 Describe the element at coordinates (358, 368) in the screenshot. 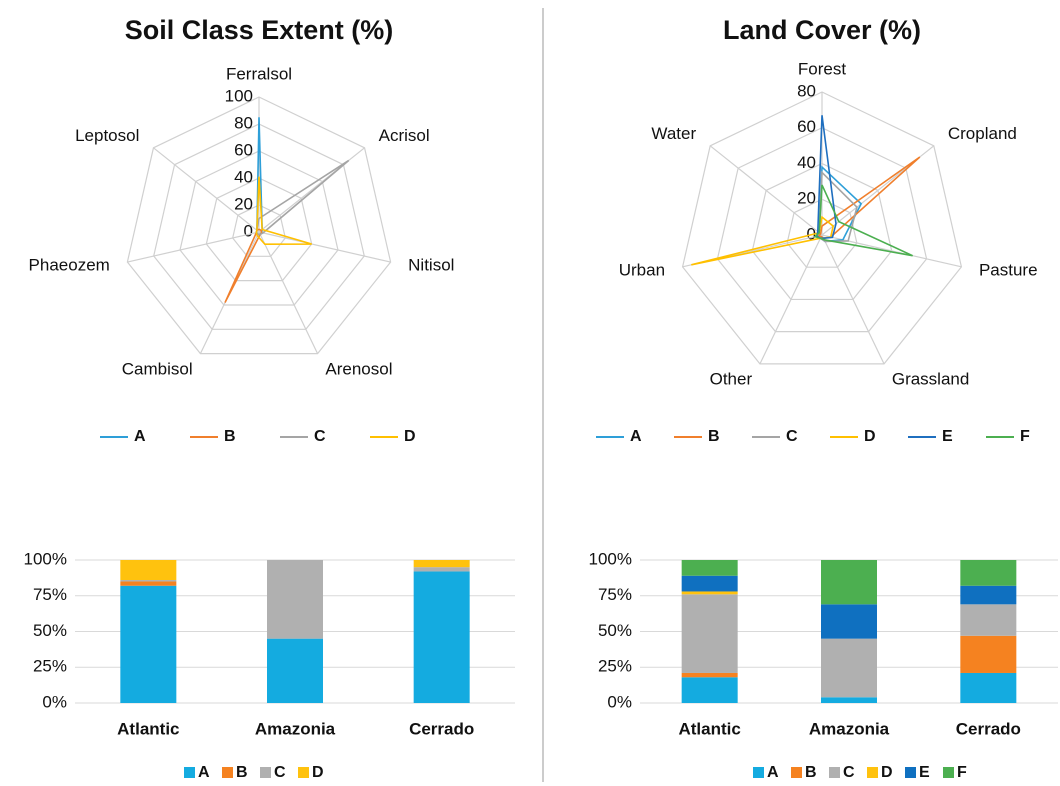

I see `axis-label: Arenosol` at that location.